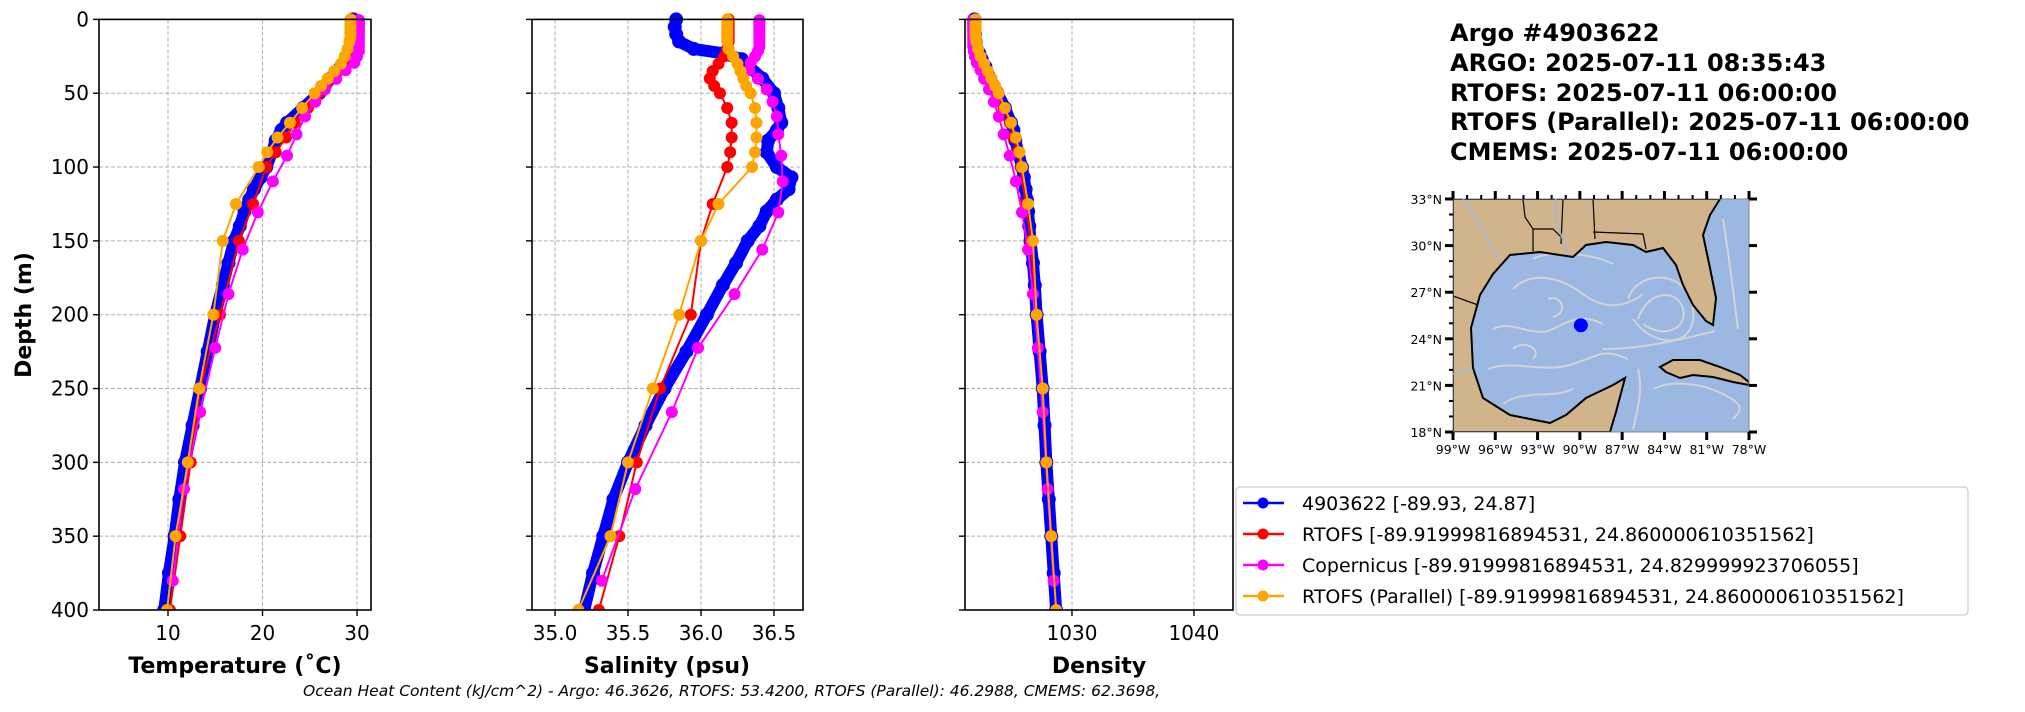 The image size is (2025, 712). I want to click on x-tick-label: 35.0, so click(555, 633).